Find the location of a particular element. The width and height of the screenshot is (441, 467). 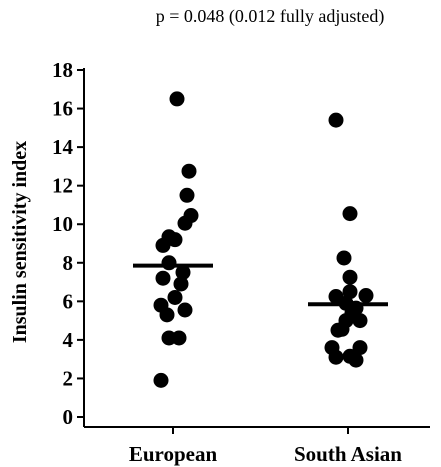

y-tick-label: 10 is located at coordinates (62, 224).